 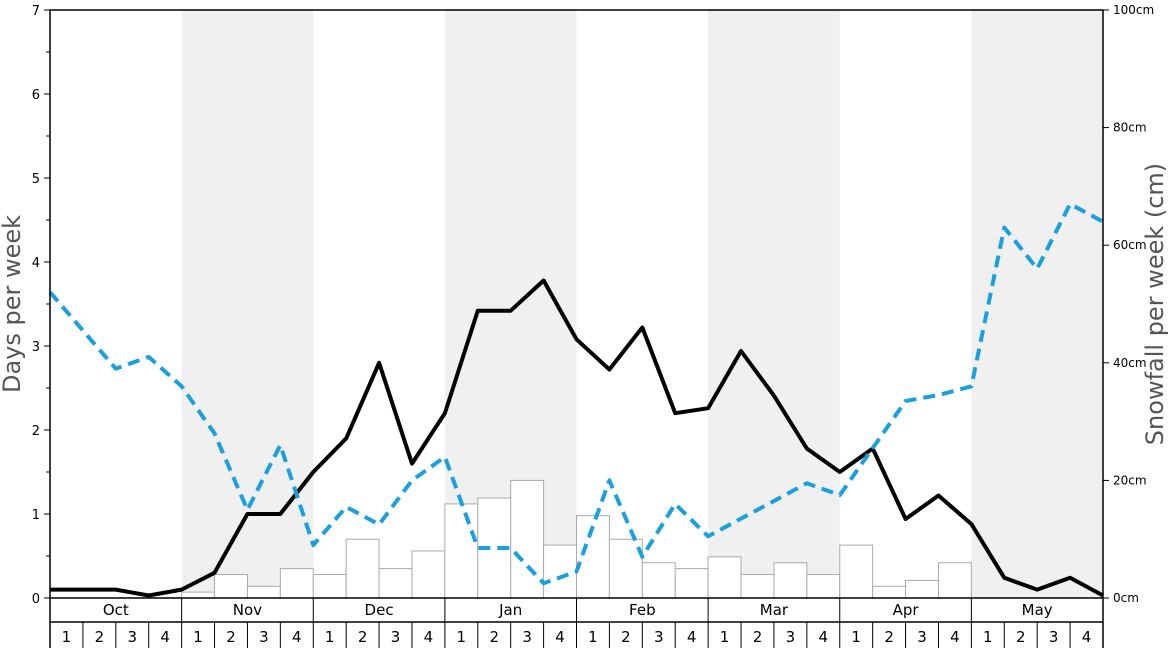 I want to click on right-tick-label: 80cm, so click(x=1130, y=128).